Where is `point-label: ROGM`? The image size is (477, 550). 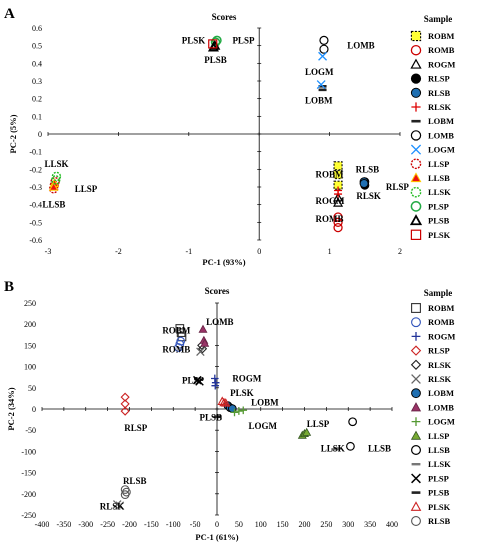 point-label: ROGM is located at coordinates (331, 201).